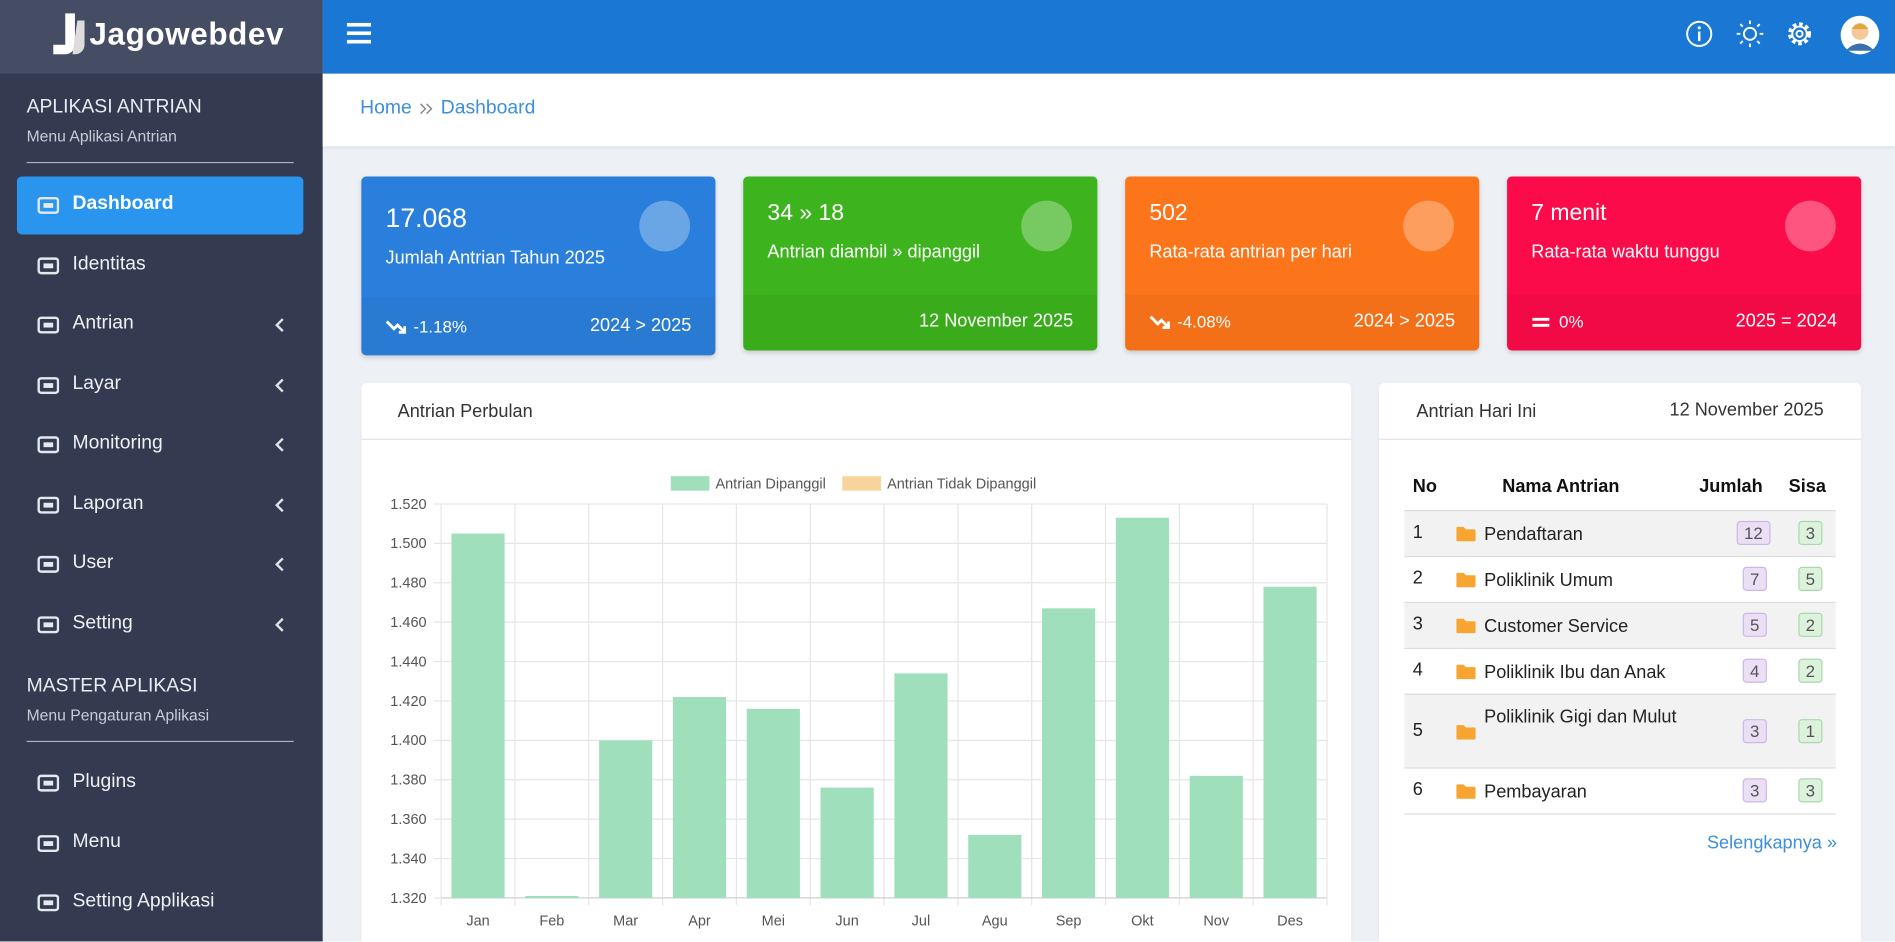 The width and height of the screenshot is (1895, 942). I want to click on x-tick-label: Agu, so click(995, 922).